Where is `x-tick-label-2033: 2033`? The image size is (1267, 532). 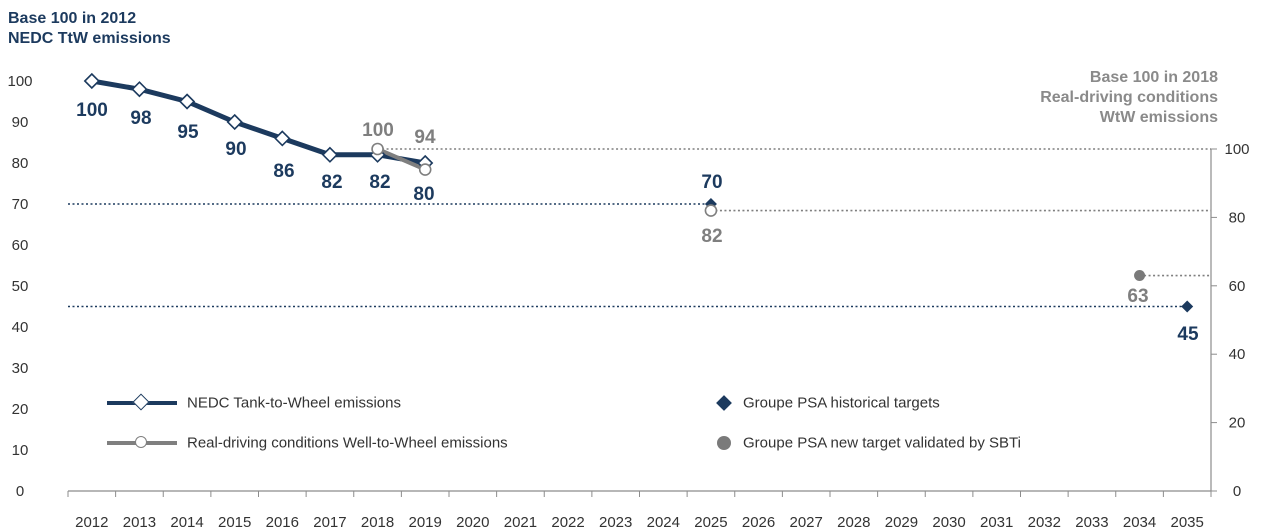
x-tick-label-2033: 2033 is located at coordinates (1091, 522).